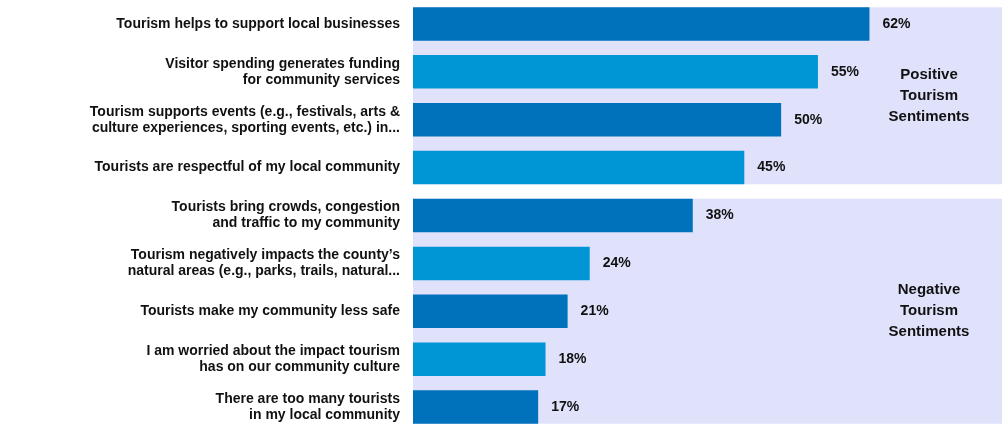  I want to click on data-label: 45%, so click(771, 166).